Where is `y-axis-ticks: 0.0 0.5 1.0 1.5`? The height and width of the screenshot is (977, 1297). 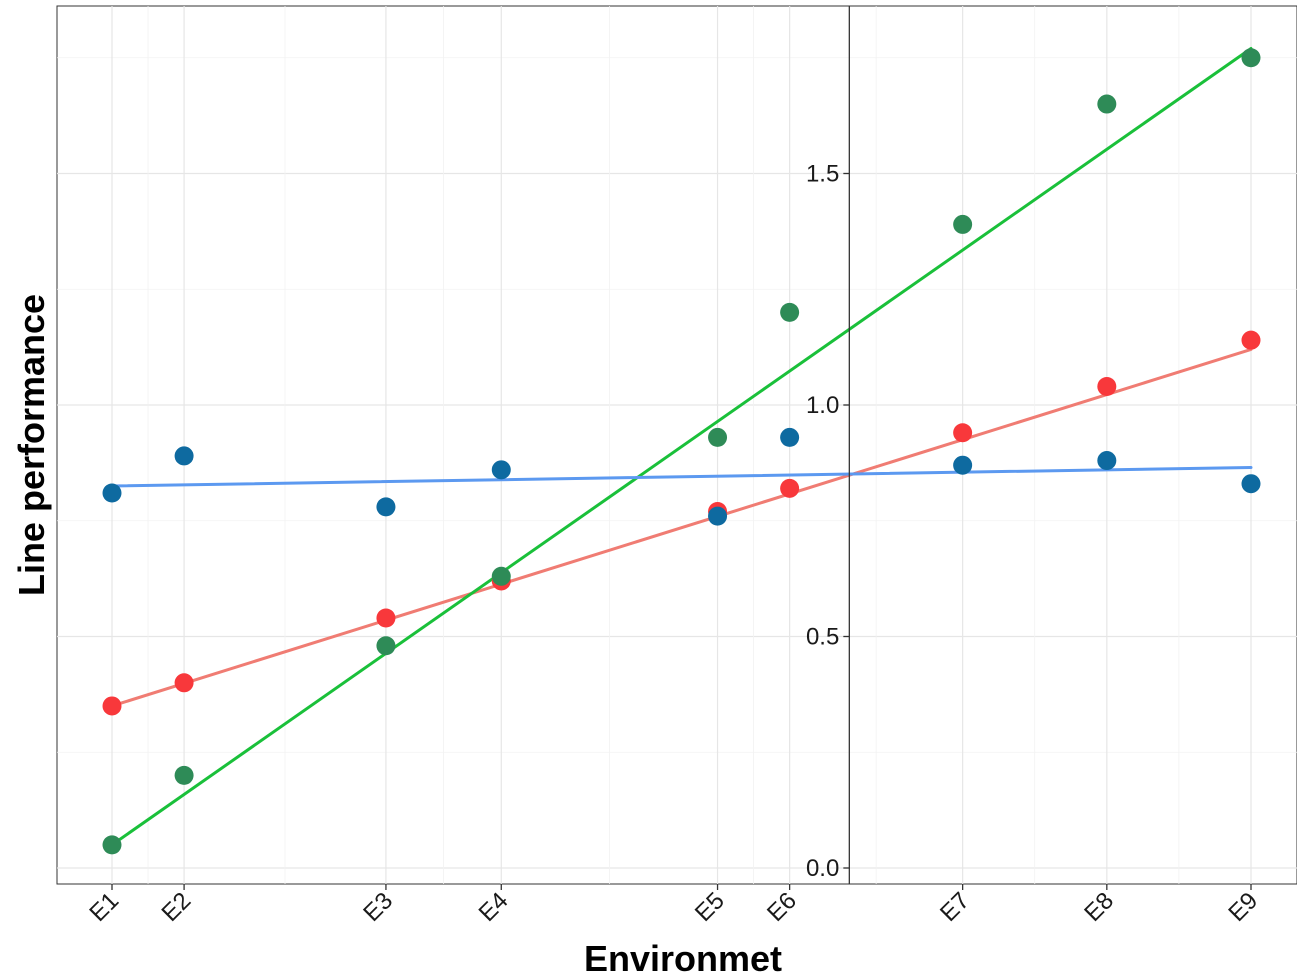
y-axis-ticks: 0.0 0.5 1.0 1.5 is located at coordinates (828, 521).